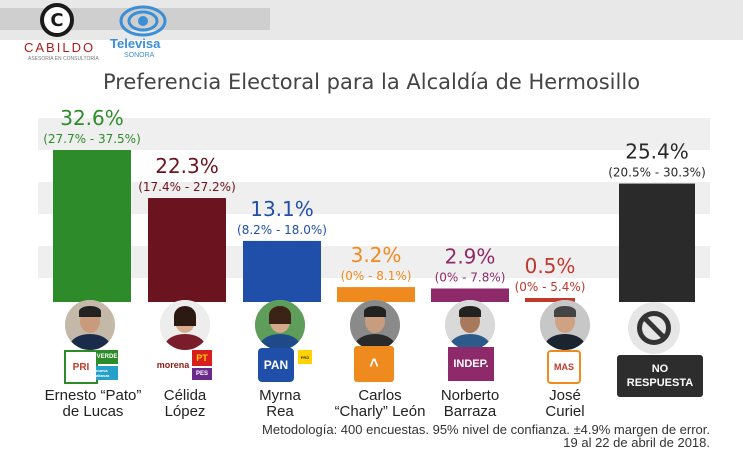  I want to click on candidate-name-leon: Carlos “Charly” León, so click(380, 404).